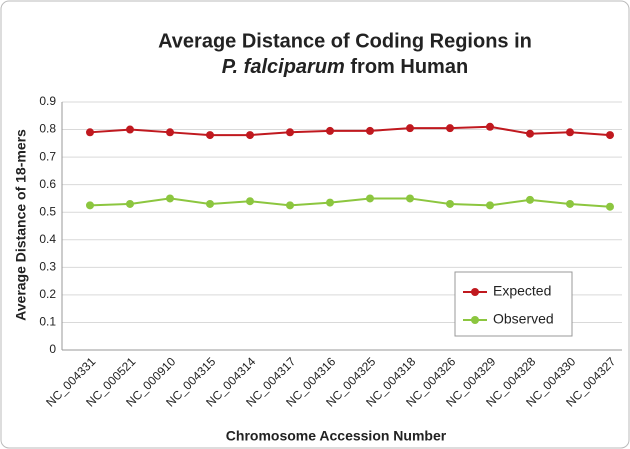 The width and height of the screenshot is (630, 449). I want to click on y-tick-label: 0.8, so click(47, 129).